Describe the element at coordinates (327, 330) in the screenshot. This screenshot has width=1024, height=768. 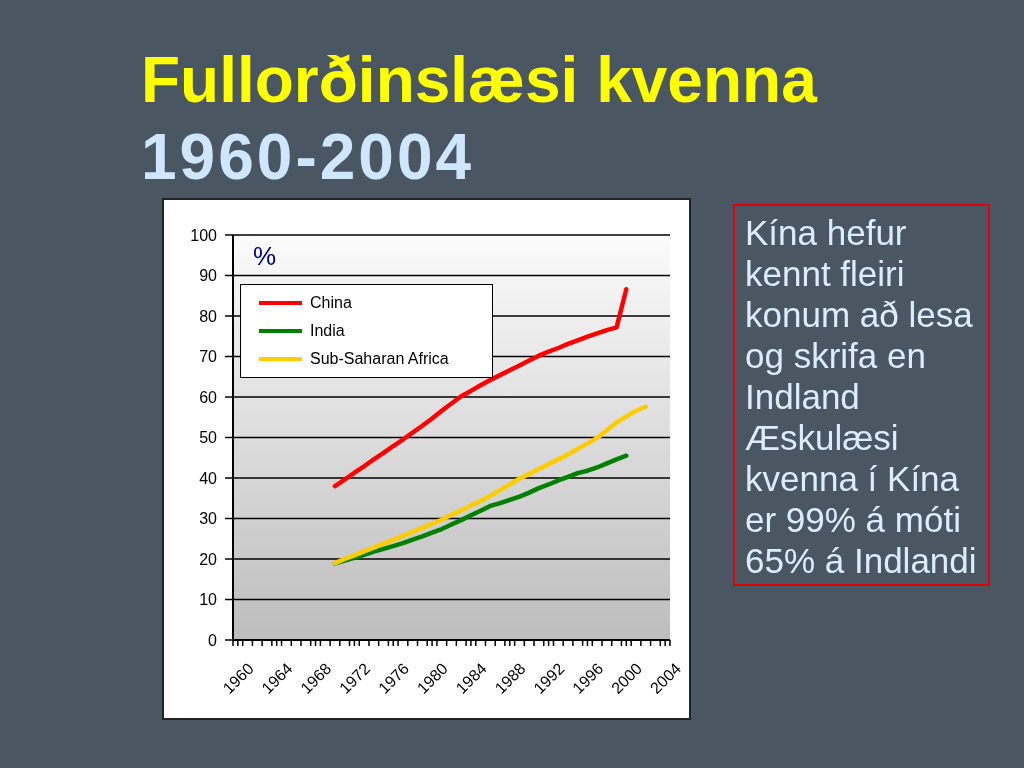
I see `legend-label: India` at that location.